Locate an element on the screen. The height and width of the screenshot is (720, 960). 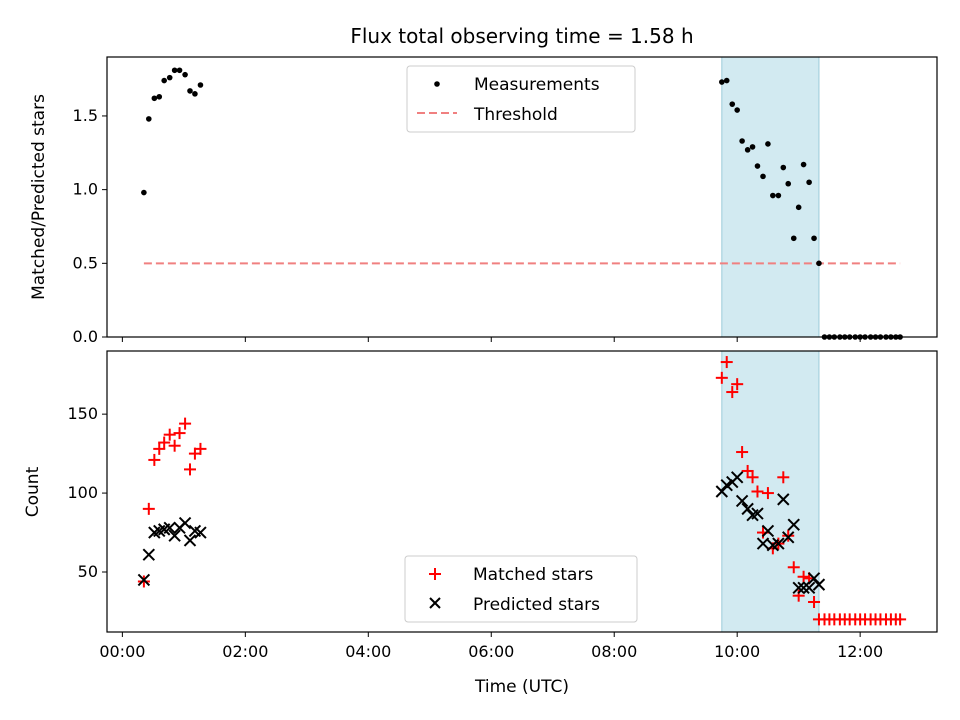
chart-title: Flux total observing time = 1.58 h is located at coordinates (521, 36).